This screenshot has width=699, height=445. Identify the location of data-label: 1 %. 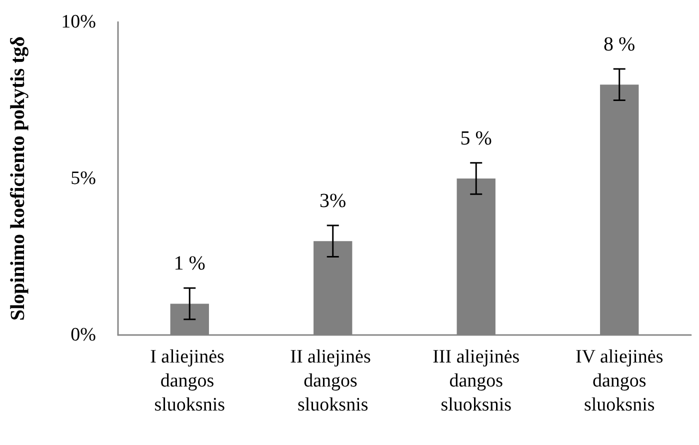
(190, 263).